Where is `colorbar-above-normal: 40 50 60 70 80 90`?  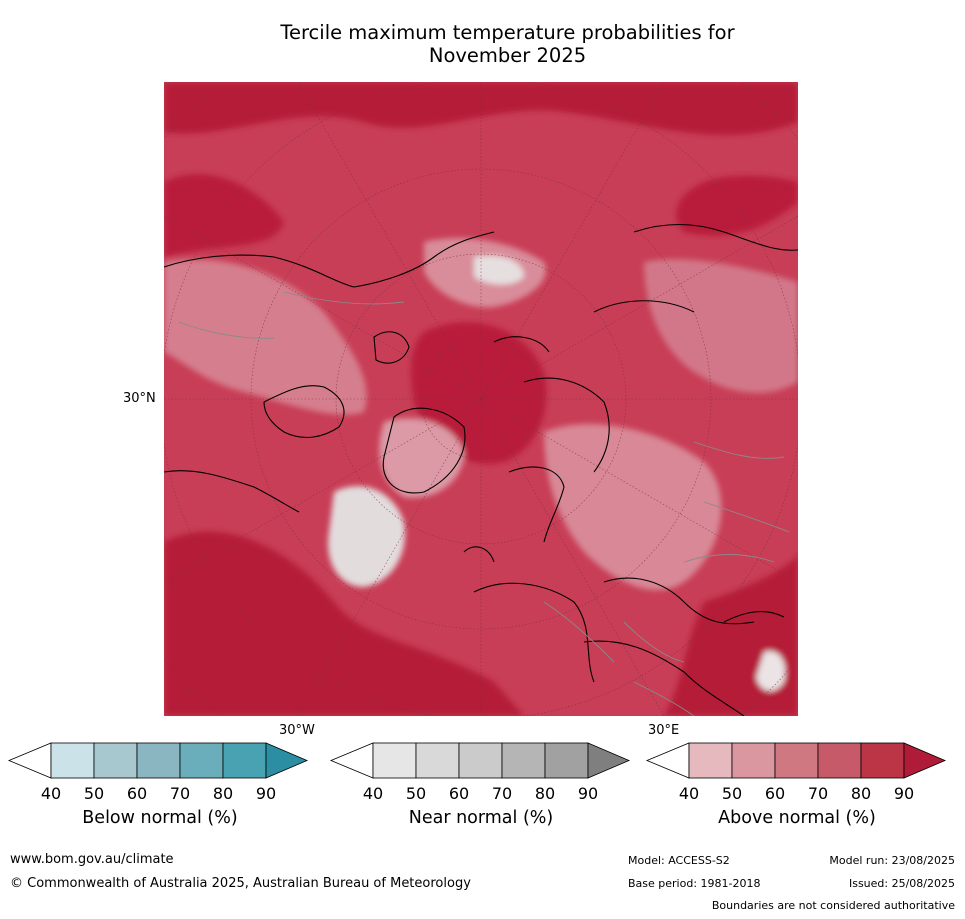
colorbar-above-normal: 40 50 60 70 80 90 is located at coordinates (796, 775).